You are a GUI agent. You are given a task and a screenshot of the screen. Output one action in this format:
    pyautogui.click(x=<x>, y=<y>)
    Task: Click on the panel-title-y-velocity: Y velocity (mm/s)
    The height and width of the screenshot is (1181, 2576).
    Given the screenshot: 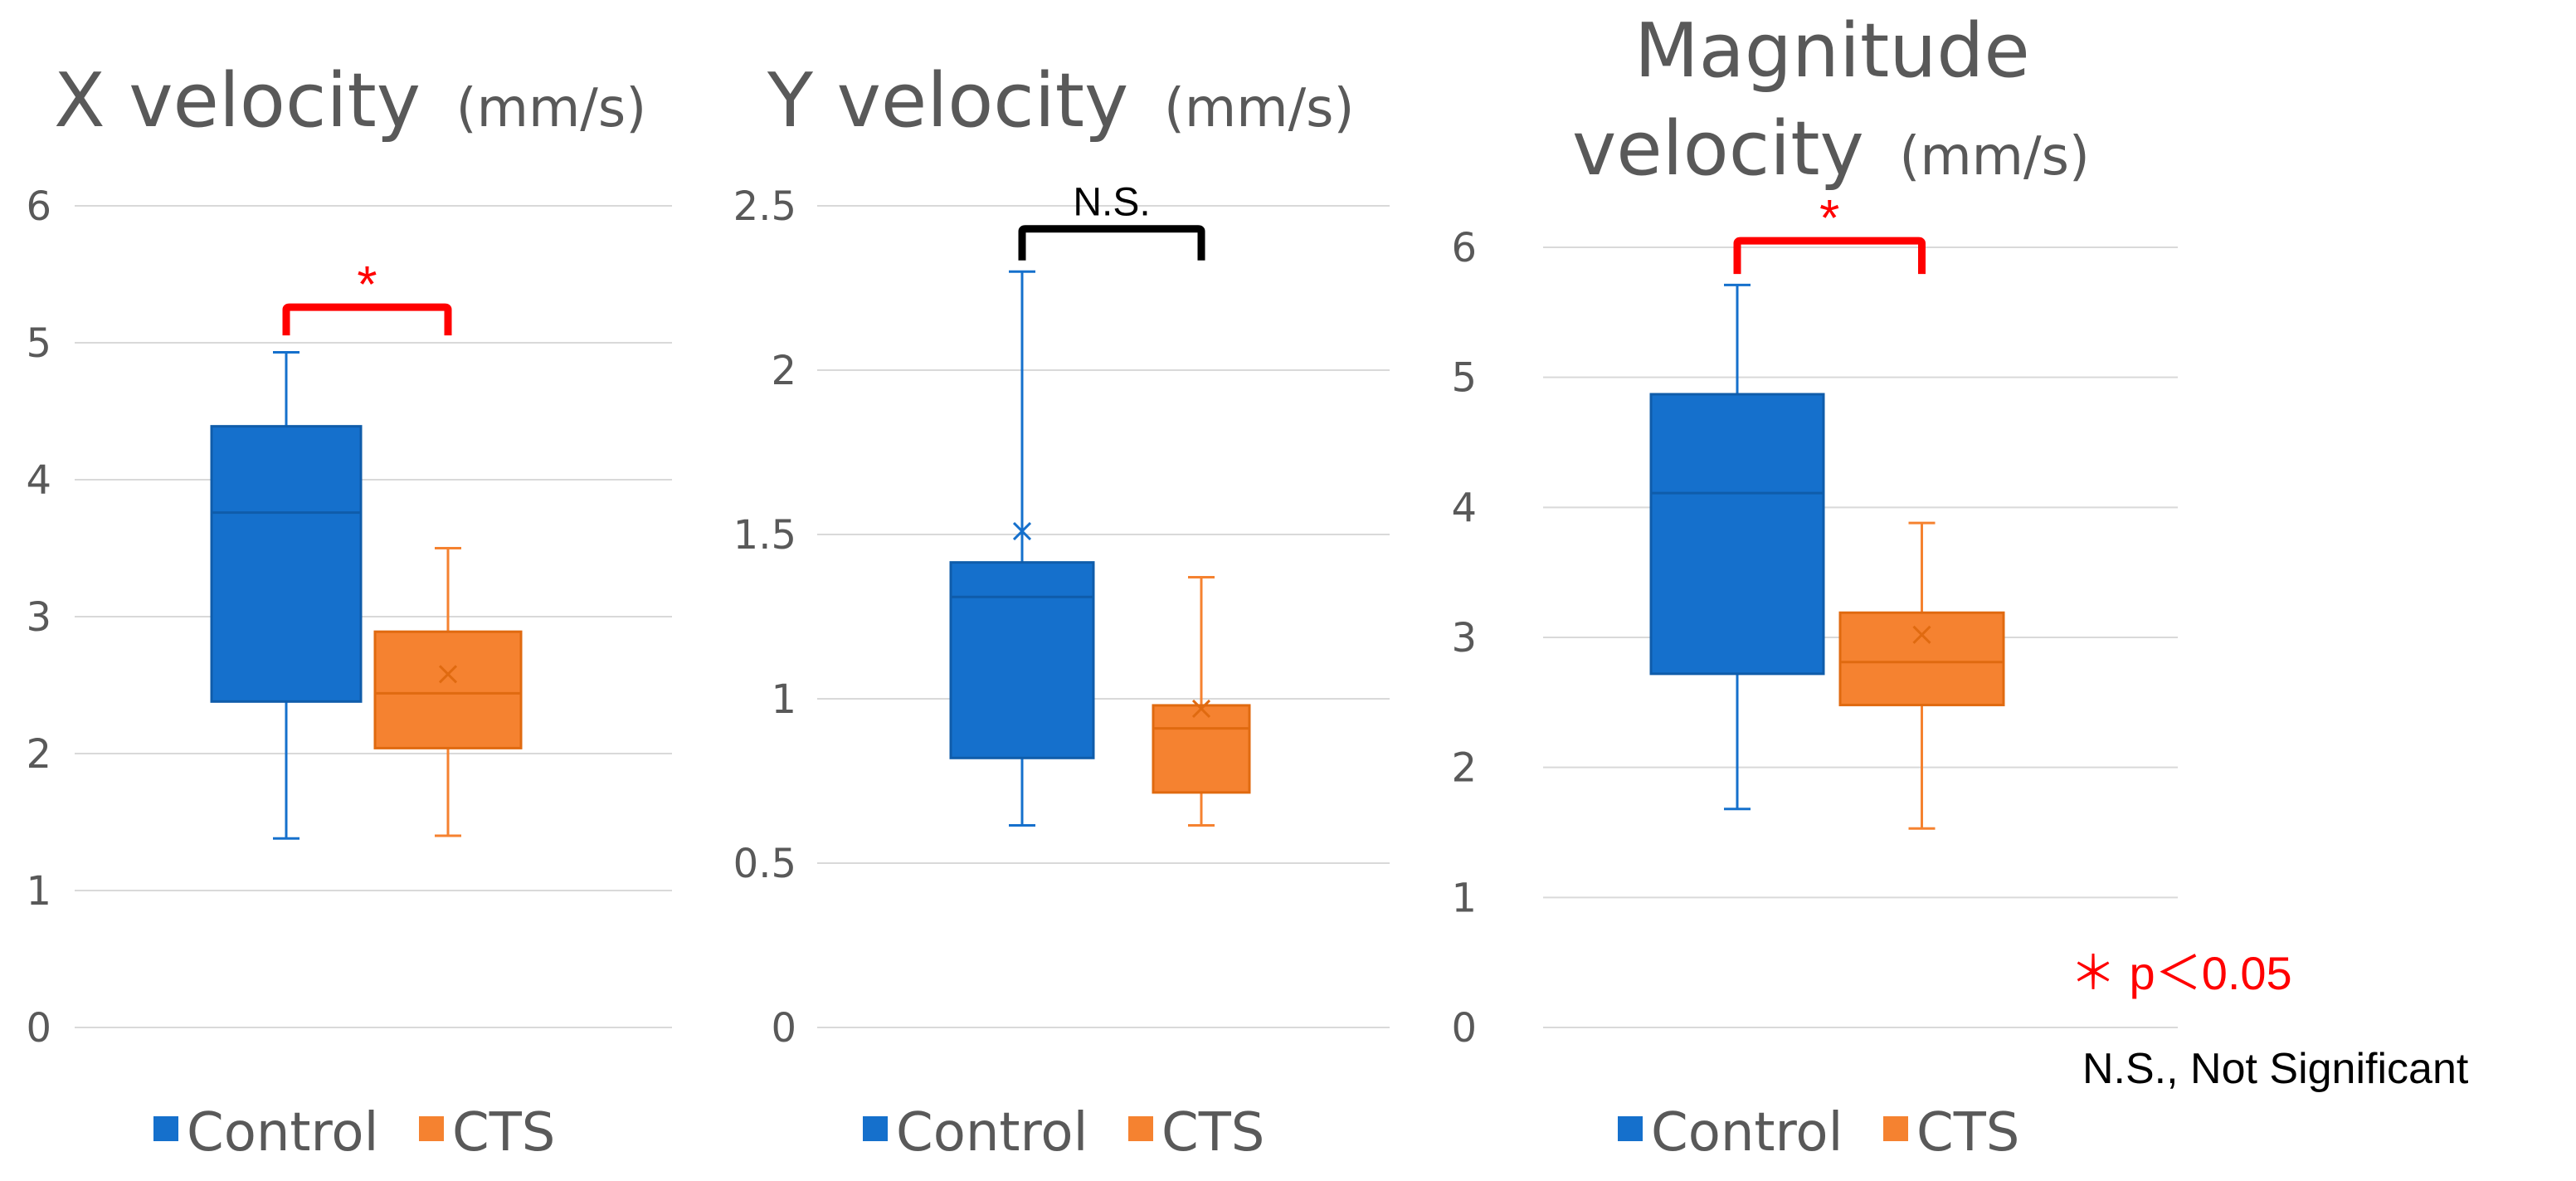 What is the action you would take?
    pyautogui.click(x=1060, y=100)
    